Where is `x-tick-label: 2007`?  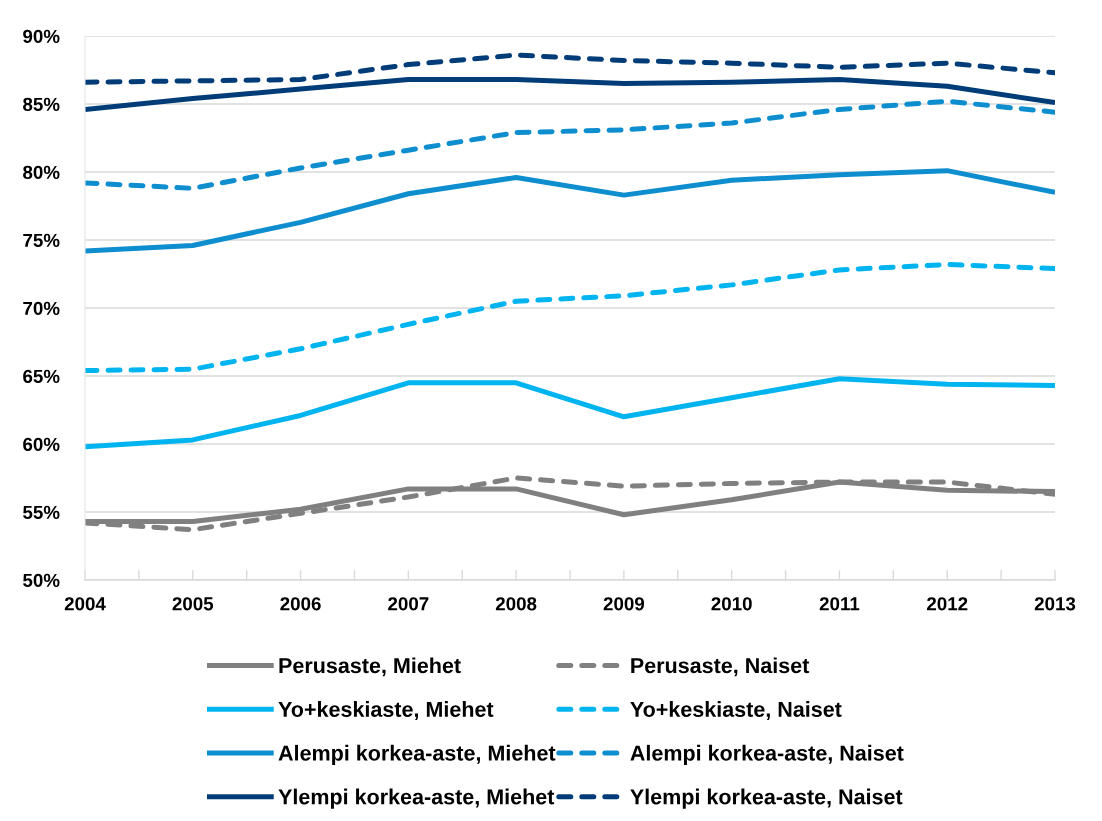 x-tick-label: 2007 is located at coordinates (408, 604).